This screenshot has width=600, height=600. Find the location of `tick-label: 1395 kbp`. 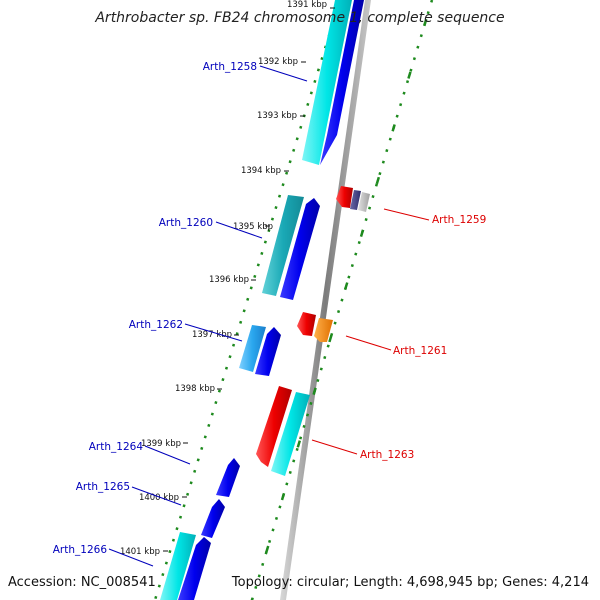

tick-label: 1395 kbp is located at coordinates (253, 227).